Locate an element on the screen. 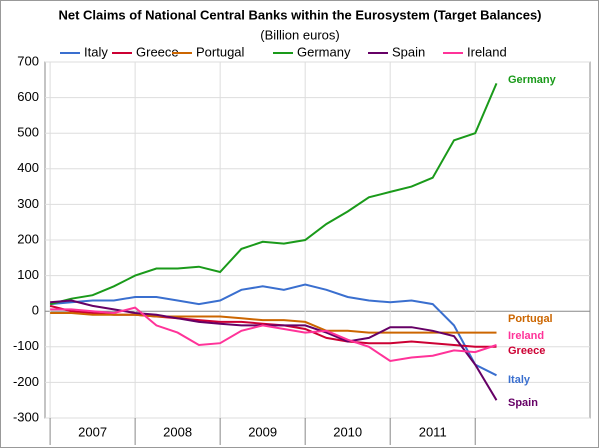 The image size is (599, 448). x-tick-label: 2010 is located at coordinates (347, 431).